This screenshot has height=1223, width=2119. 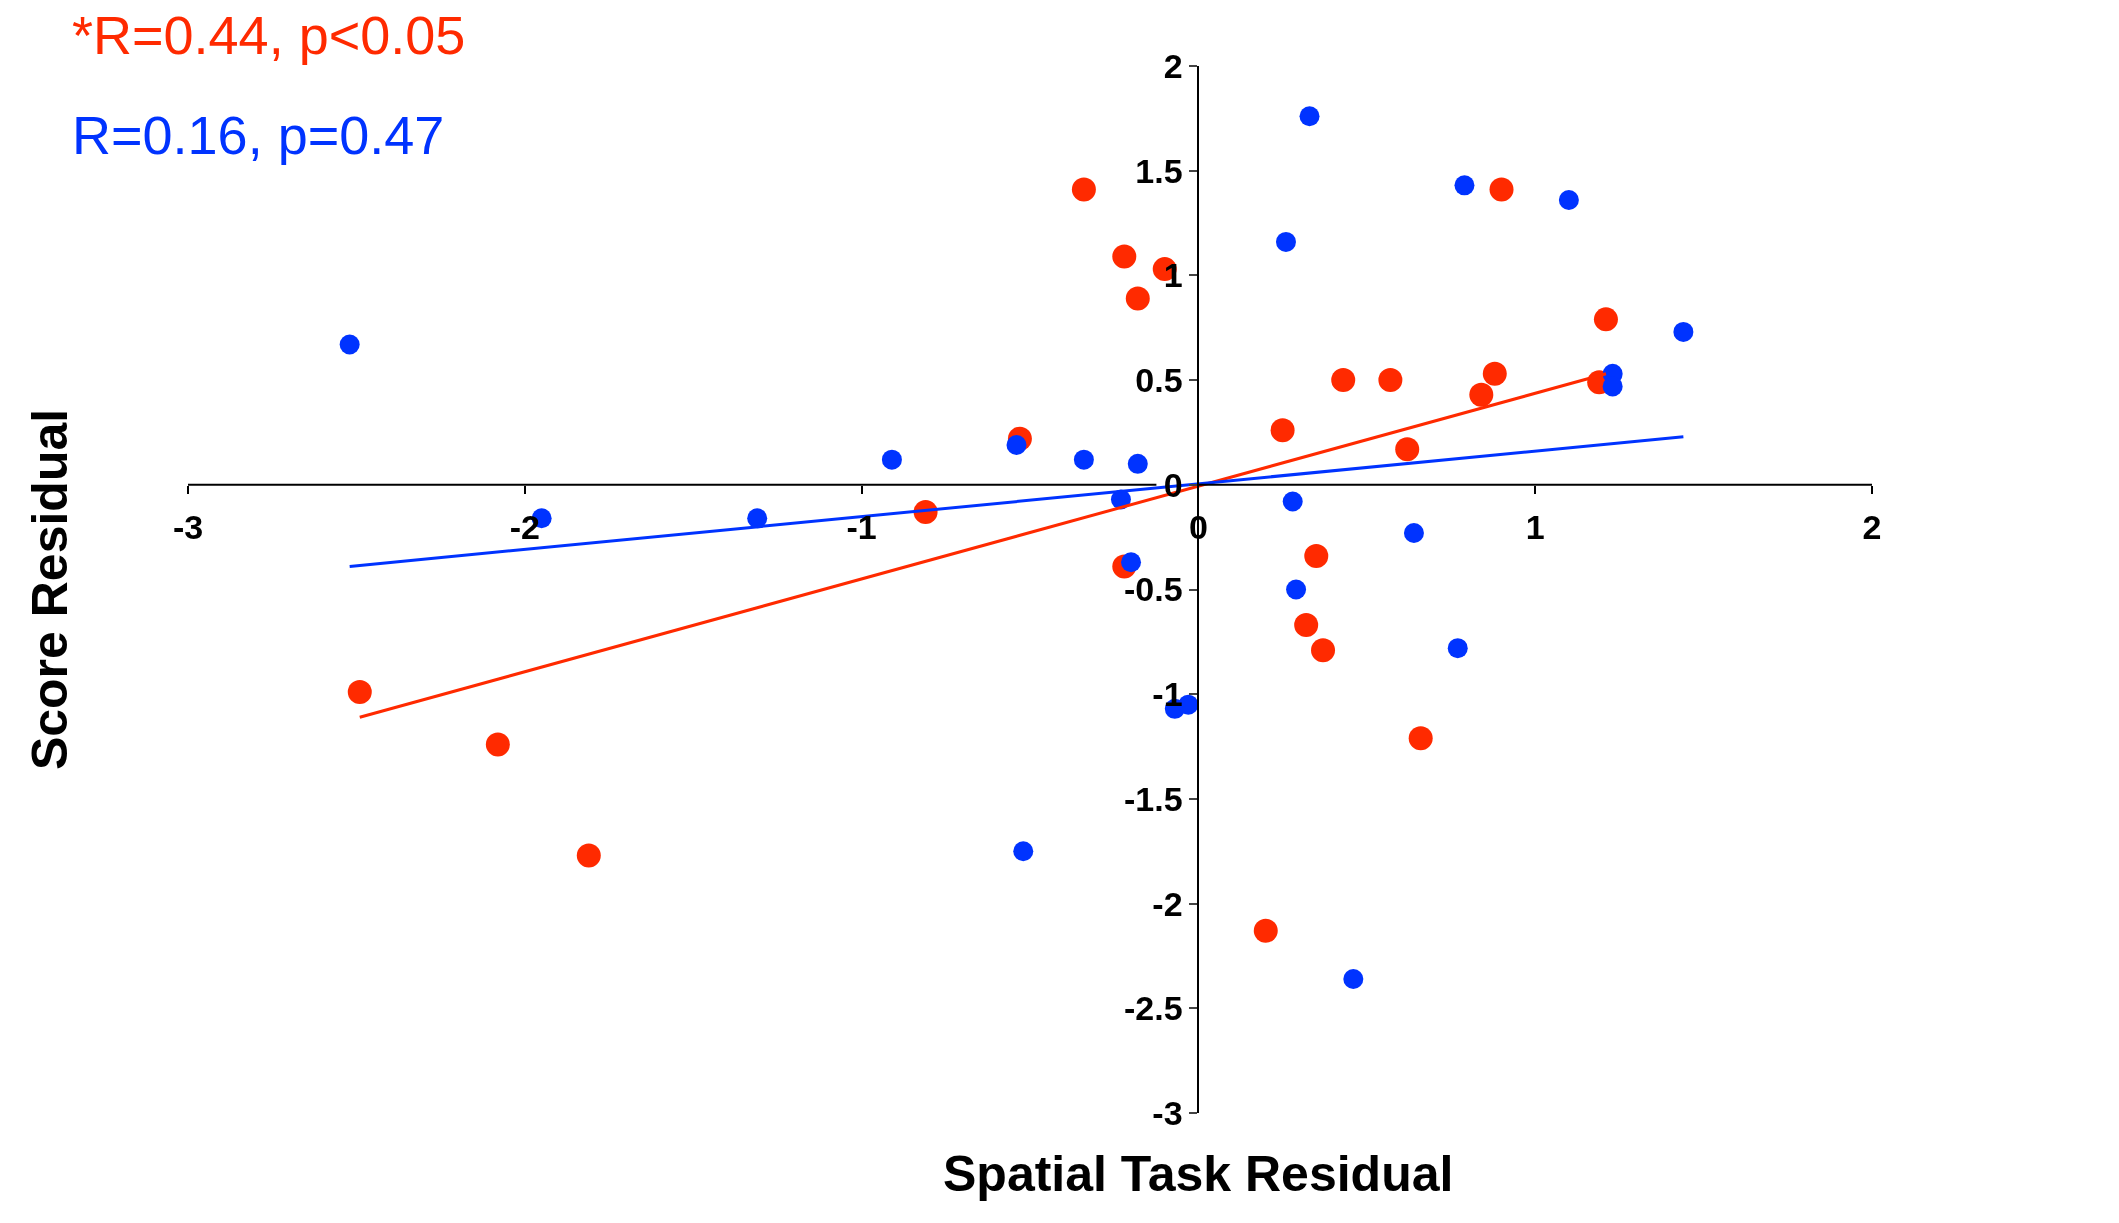 What do you see at coordinates (1167, 1112) in the screenshot?
I see `y-tick-label: -3` at bounding box center [1167, 1112].